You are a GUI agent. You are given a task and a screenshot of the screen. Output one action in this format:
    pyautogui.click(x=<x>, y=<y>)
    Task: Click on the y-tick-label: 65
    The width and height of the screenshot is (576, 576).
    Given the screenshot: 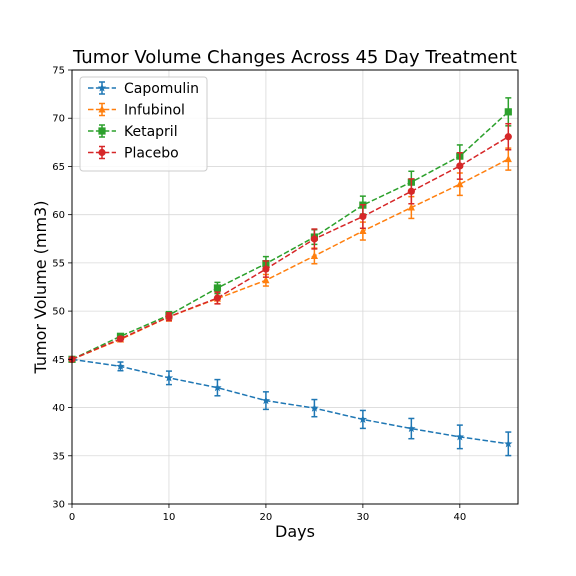 What is the action you would take?
    pyautogui.click(x=58, y=167)
    